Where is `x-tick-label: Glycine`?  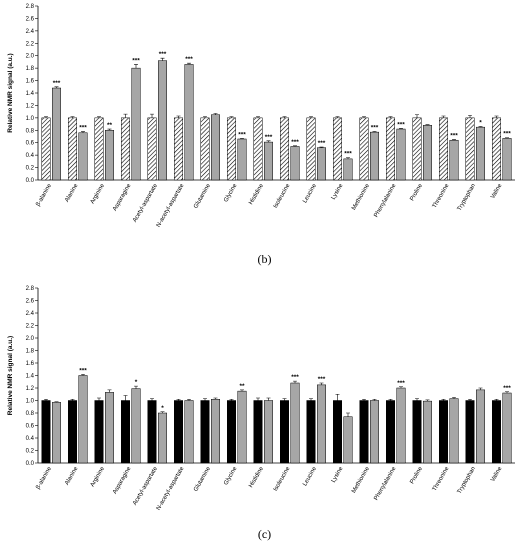 x-tick-label: Glycine is located at coordinates (231, 192).